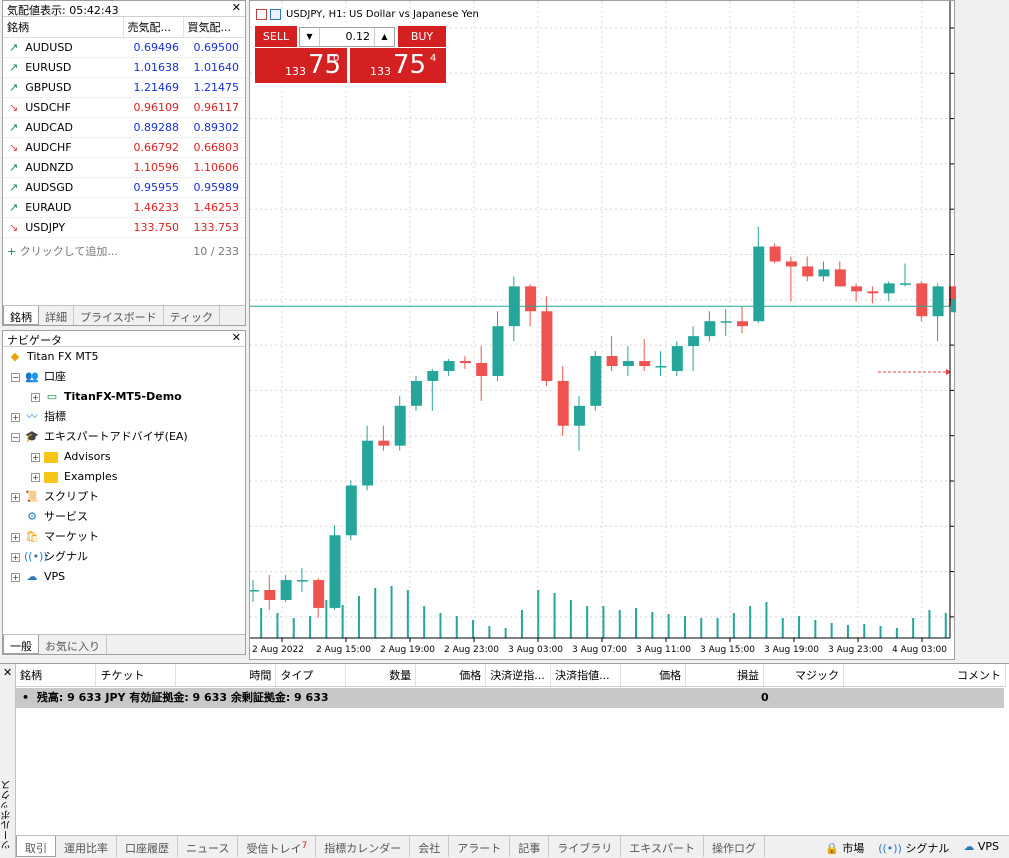 The image size is (1009, 858). I want to click on volume-spinner: ▼ 0.12 ▲, so click(347, 37).